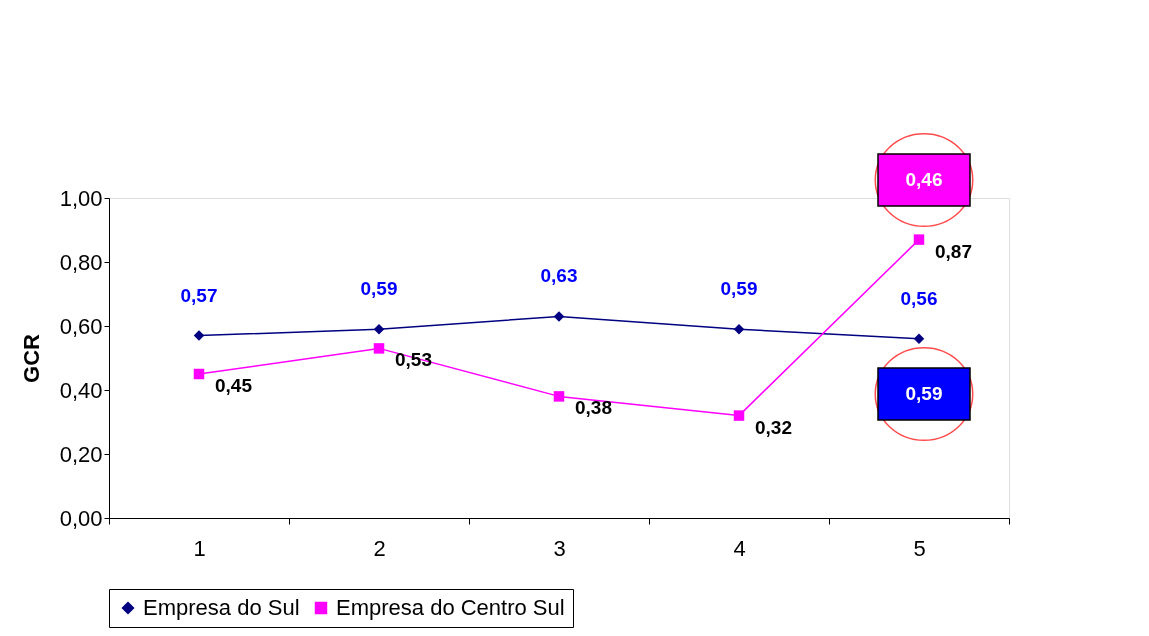 The height and width of the screenshot is (636, 1149). Describe the element at coordinates (593, 408) in the screenshot. I see `data-label: 0,38` at that location.